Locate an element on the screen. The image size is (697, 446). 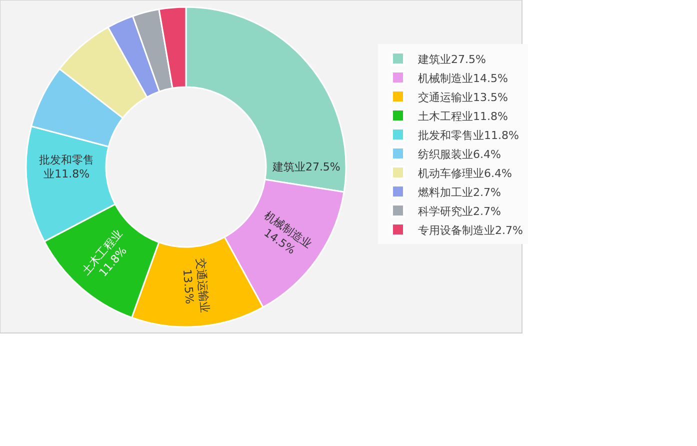
legend-label: 批发和零售业11.8% is located at coordinates (468, 135).